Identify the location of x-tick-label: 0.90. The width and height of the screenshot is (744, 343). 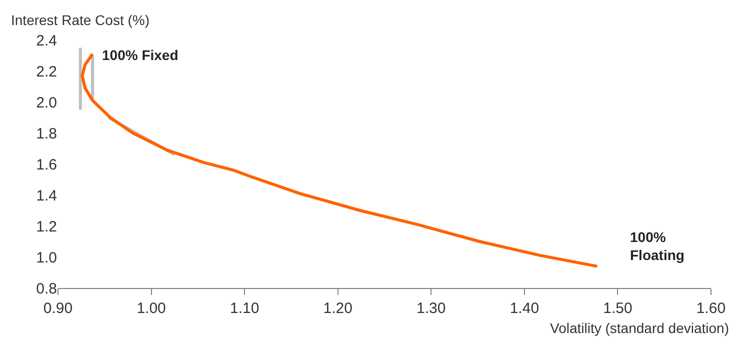
(58, 308).